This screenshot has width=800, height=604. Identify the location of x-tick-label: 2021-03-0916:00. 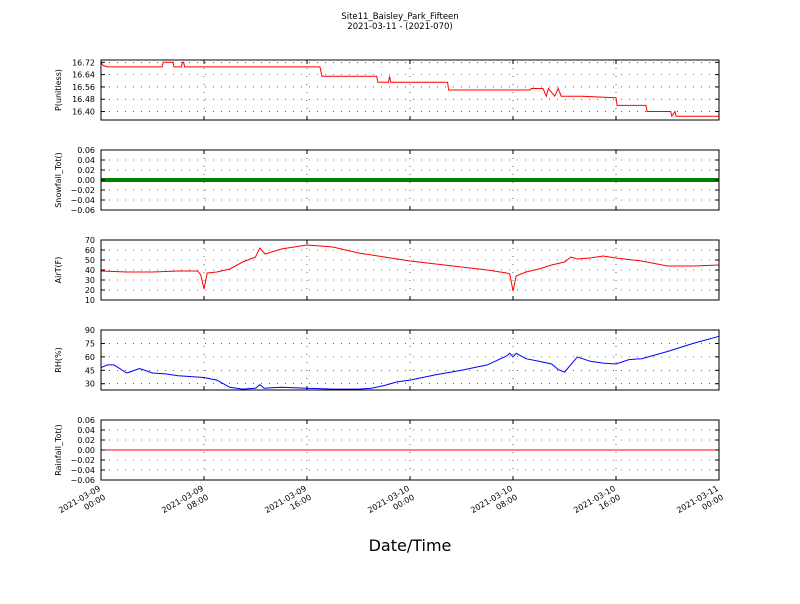
(288, 504).